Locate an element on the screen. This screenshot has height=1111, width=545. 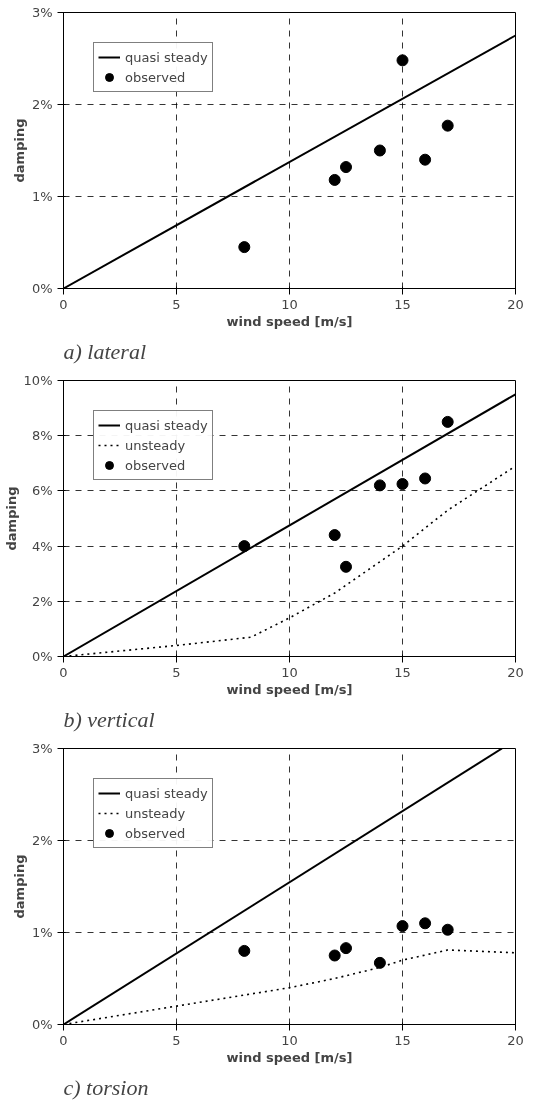
text: a) lateral is located at coordinates (104, 351).